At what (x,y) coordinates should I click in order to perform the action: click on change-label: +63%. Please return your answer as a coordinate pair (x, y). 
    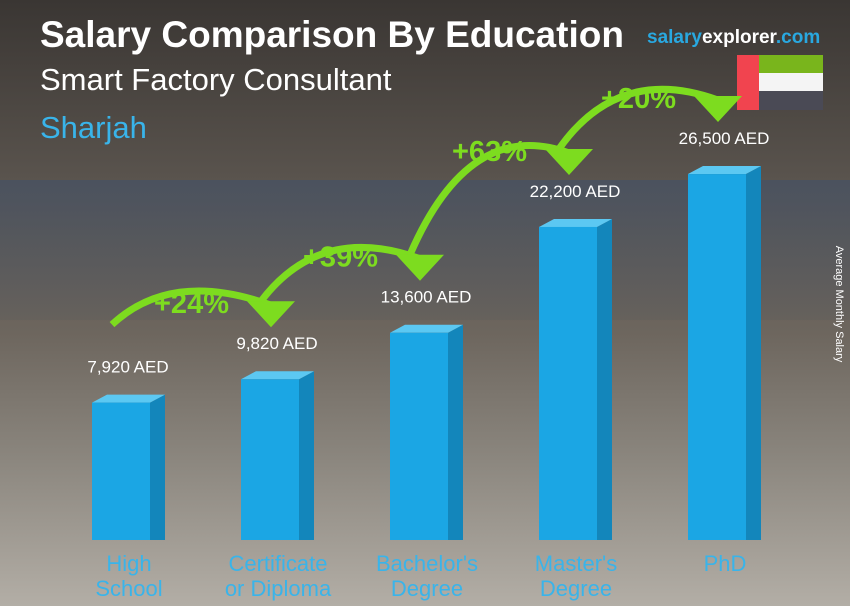
    Looking at the image, I should click on (489, 152).